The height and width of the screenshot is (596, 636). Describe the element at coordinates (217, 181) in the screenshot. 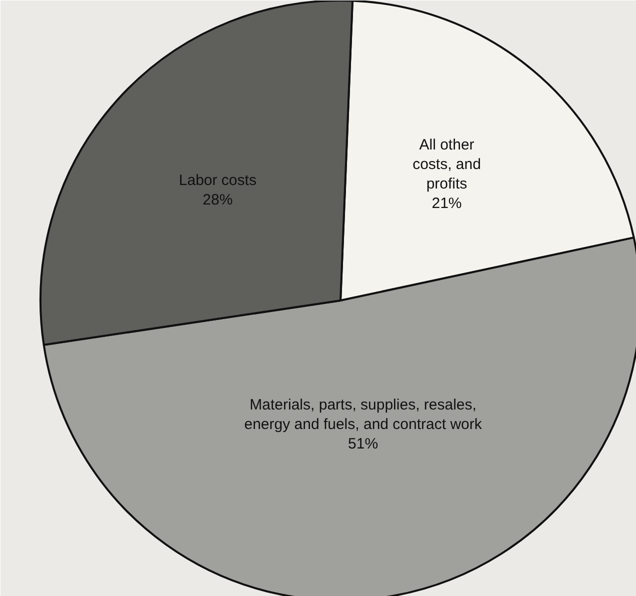

I see `slice-label: Labor costs` at that location.